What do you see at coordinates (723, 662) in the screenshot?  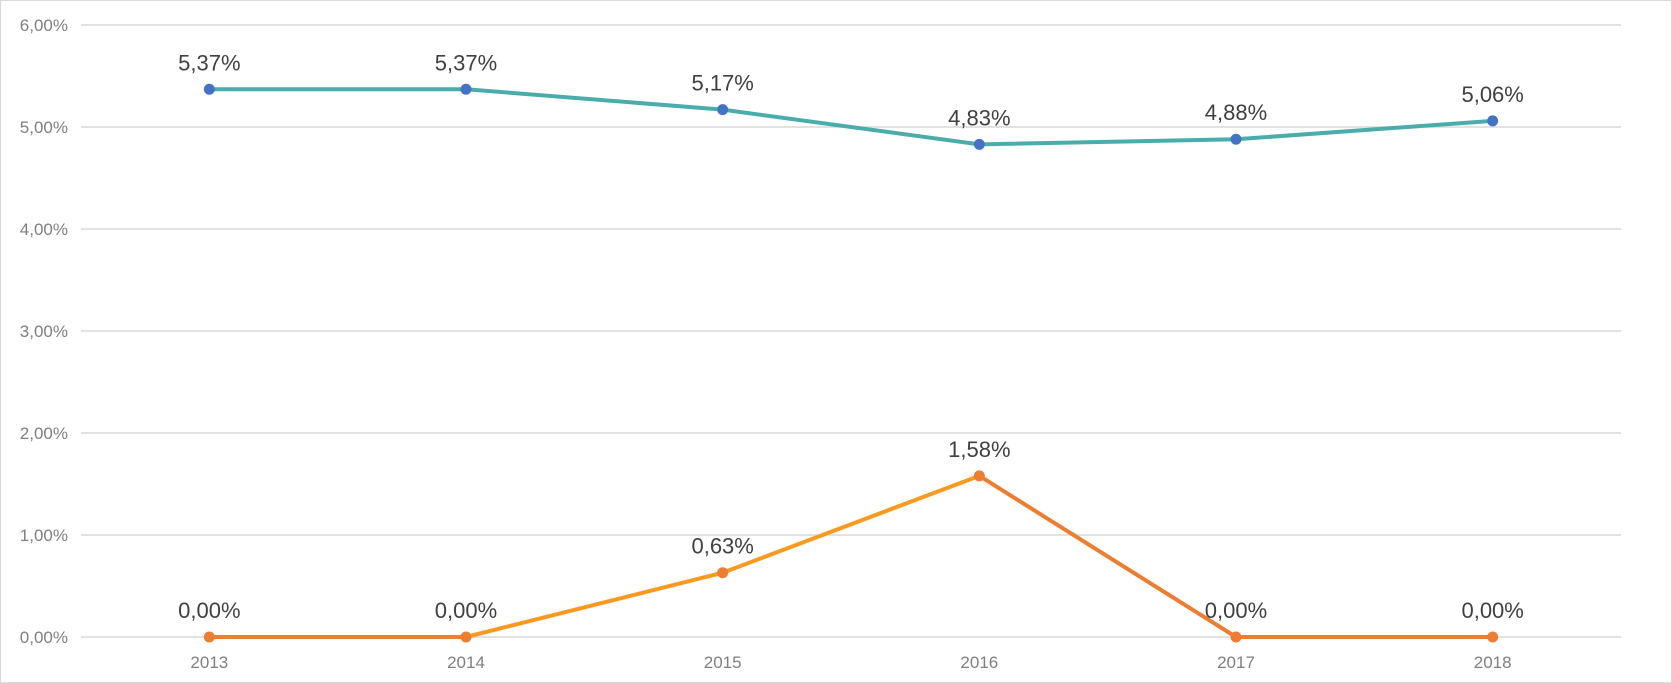 I see `x-tick-label: 2015` at bounding box center [723, 662].